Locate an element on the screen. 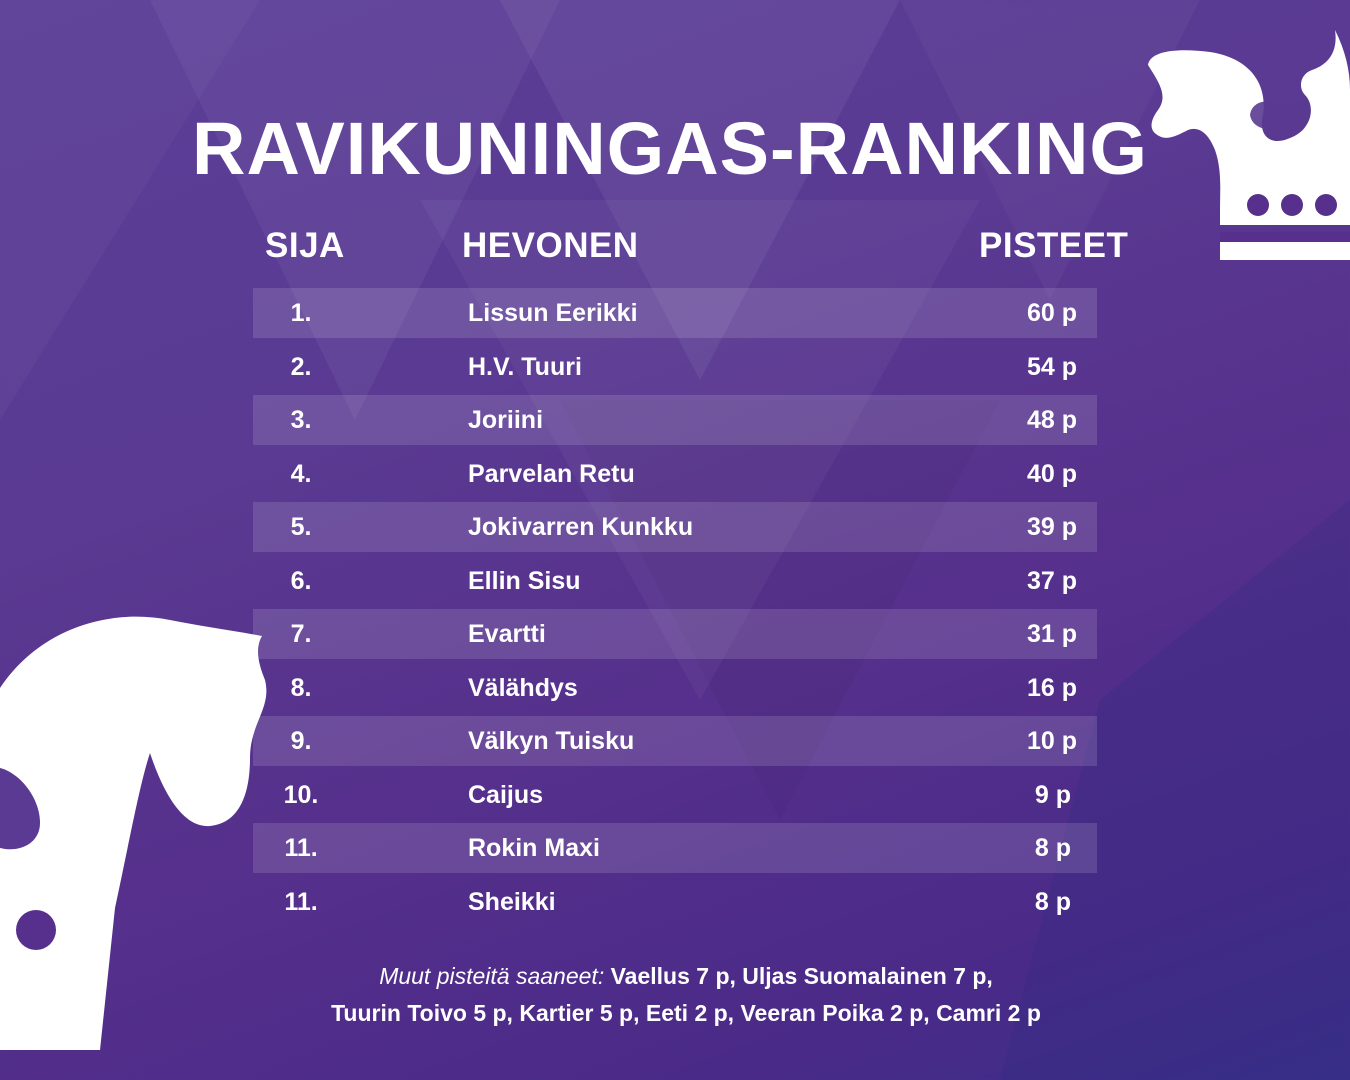 This screenshot has width=1350, height=1080. table-row: 11. Sheikki 8 p is located at coordinates (675, 902).